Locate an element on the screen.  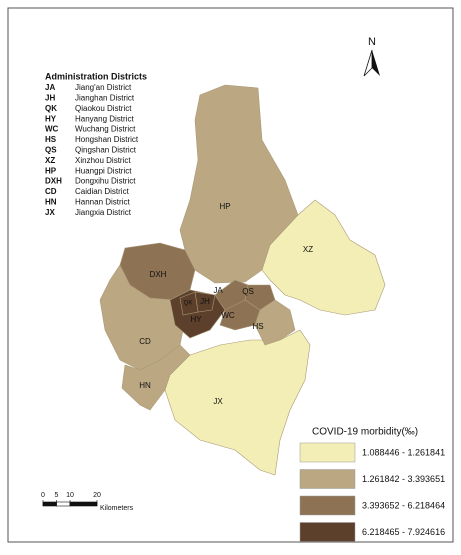
map-label: JA is located at coordinates (218, 290).